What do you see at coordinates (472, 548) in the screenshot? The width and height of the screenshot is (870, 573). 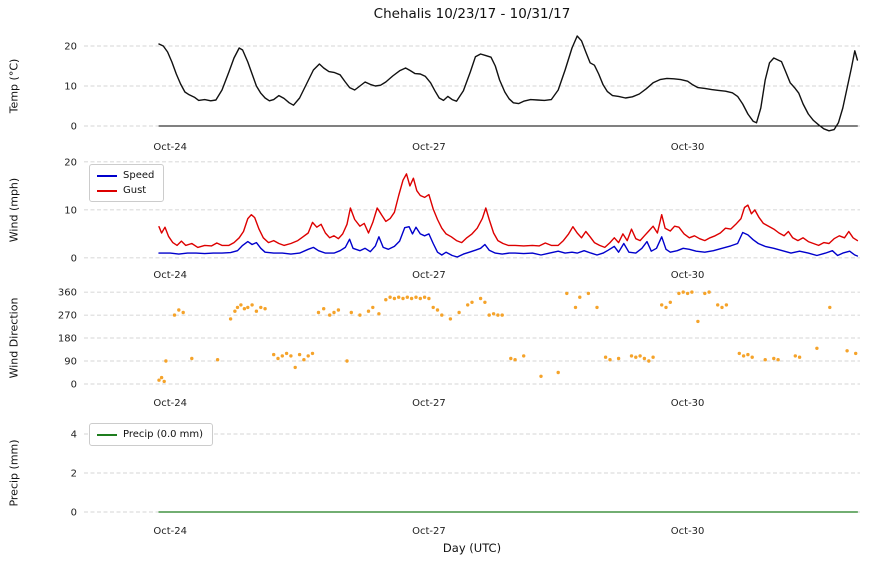 I see `x-axis-label: Day (UTC)` at bounding box center [472, 548].